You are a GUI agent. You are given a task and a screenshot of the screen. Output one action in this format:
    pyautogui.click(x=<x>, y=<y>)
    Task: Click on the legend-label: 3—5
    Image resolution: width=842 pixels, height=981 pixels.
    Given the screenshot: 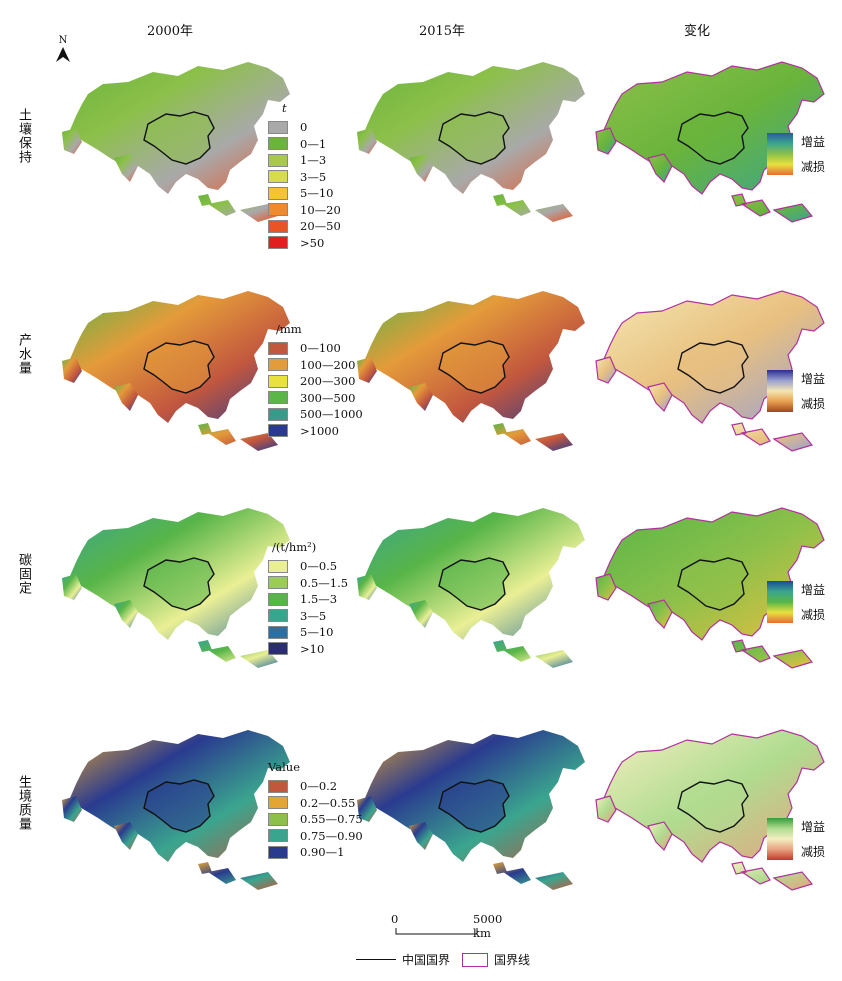 What is the action you would take?
    pyautogui.click(x=313, y=615)
    